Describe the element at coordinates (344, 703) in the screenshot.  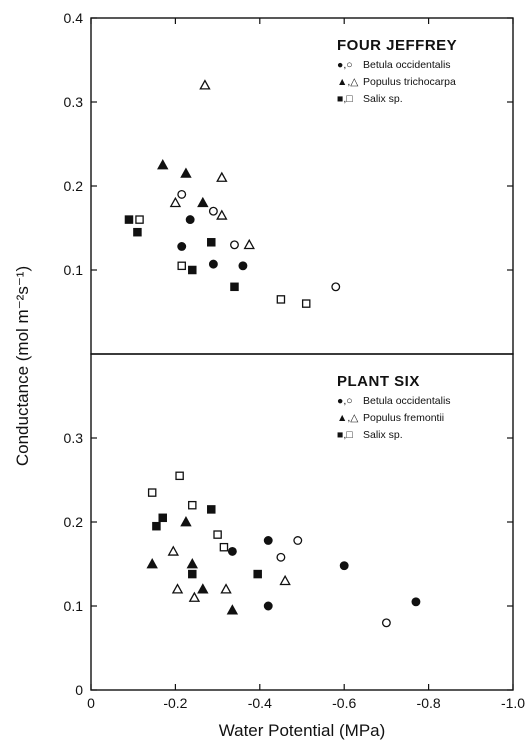
I see `x-tick-label: -0.6` at that location.